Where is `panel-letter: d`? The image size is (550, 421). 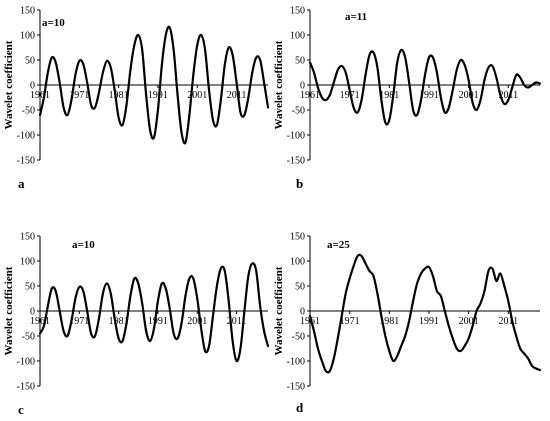 panel-letter: d is located at coordinates (300, 407).